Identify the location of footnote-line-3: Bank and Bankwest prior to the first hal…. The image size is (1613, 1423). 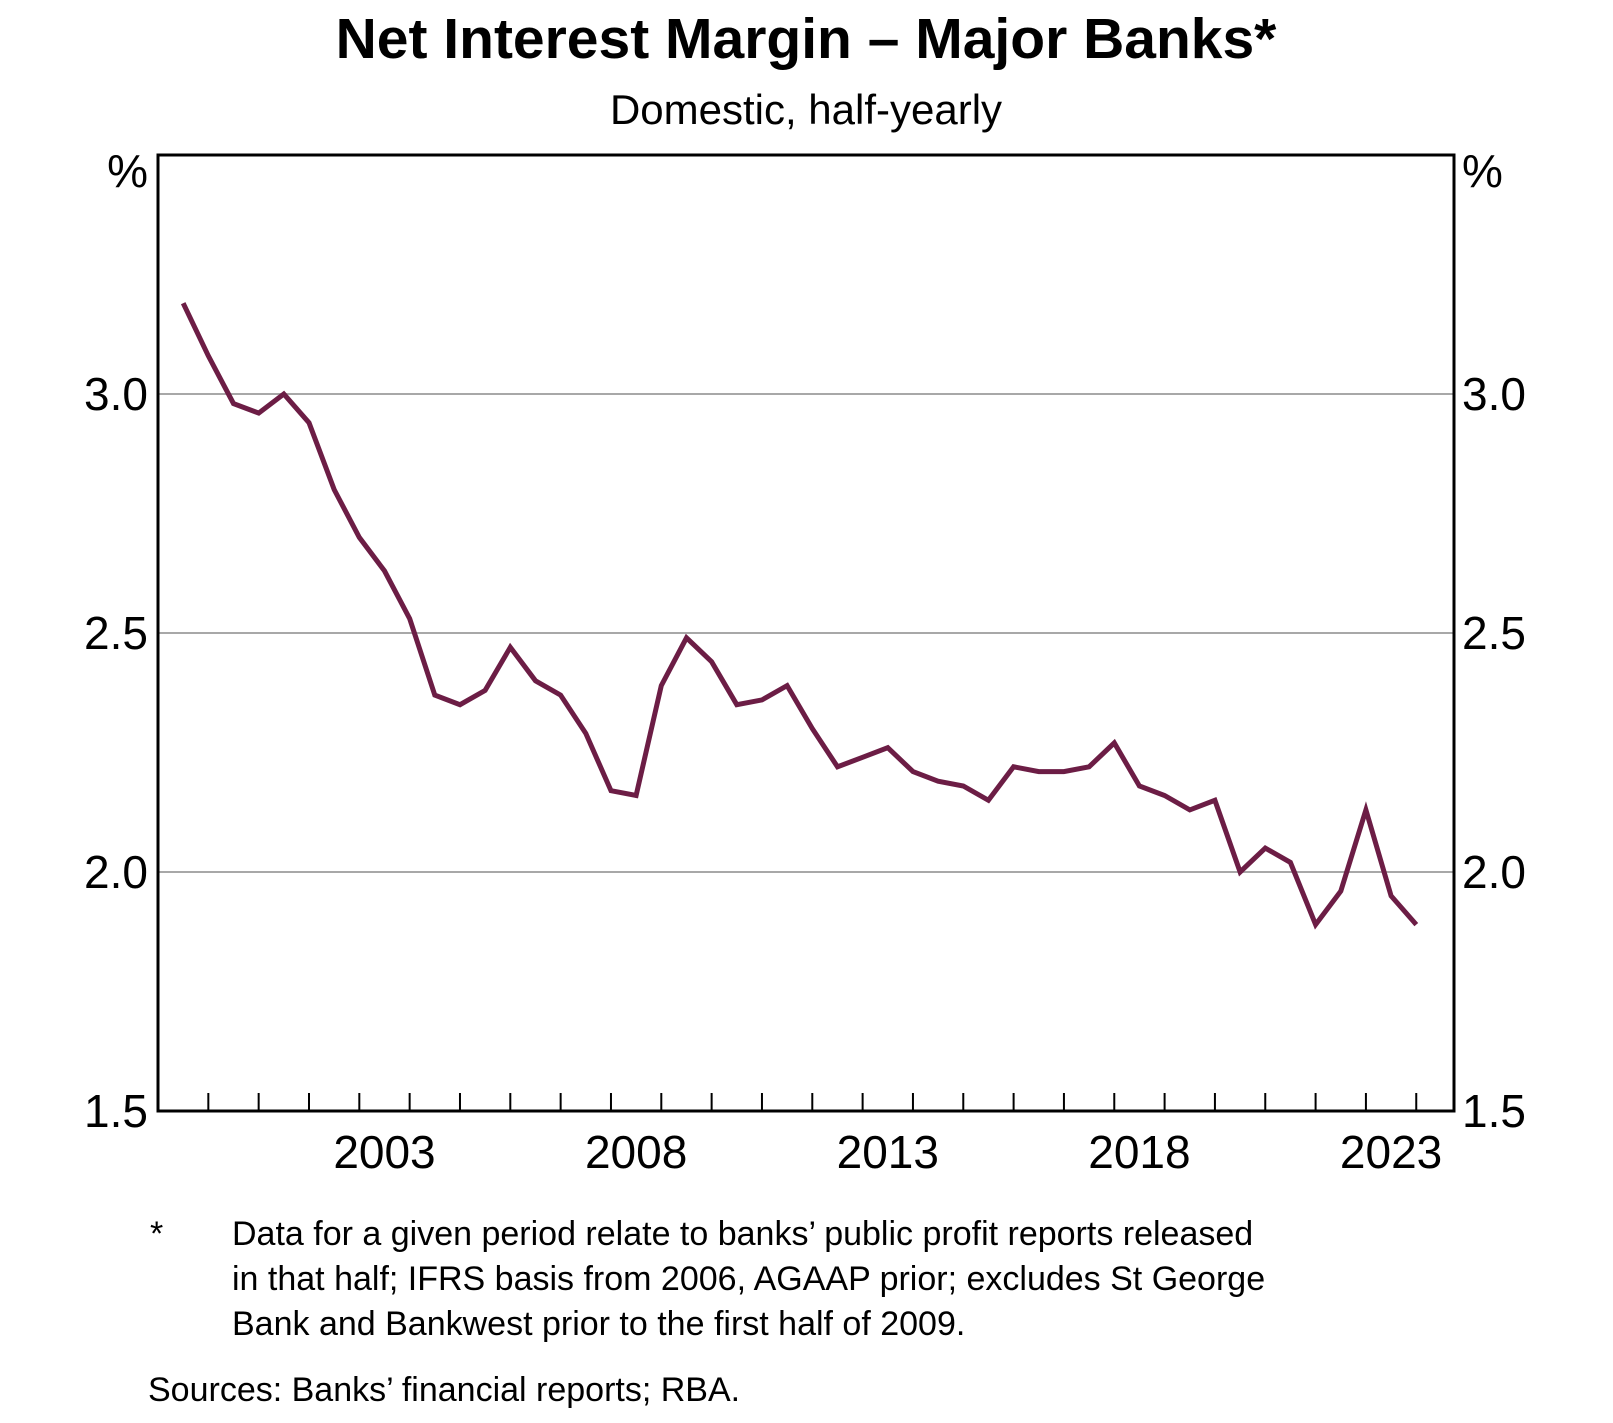
(599, 1324).